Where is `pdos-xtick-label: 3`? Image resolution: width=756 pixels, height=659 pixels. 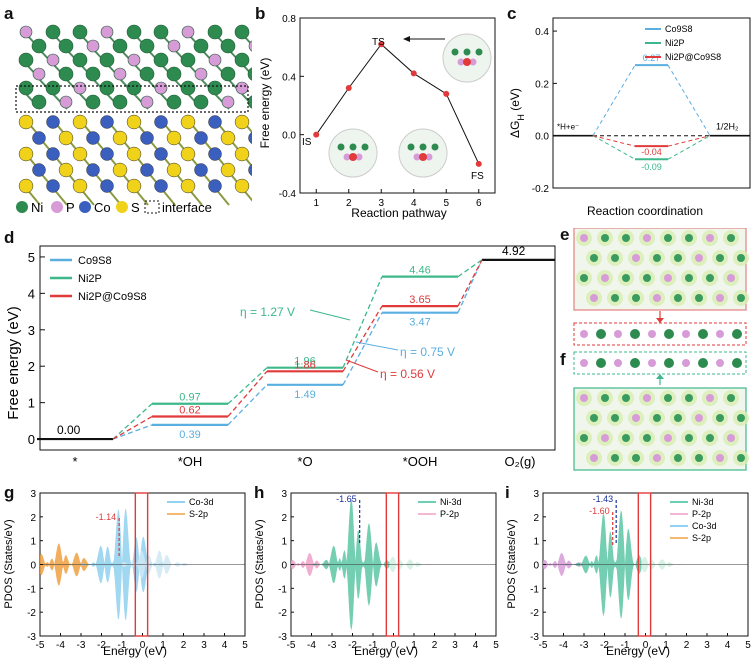
pdos-xtick-label: 3 is located at coordinates (707, 645).